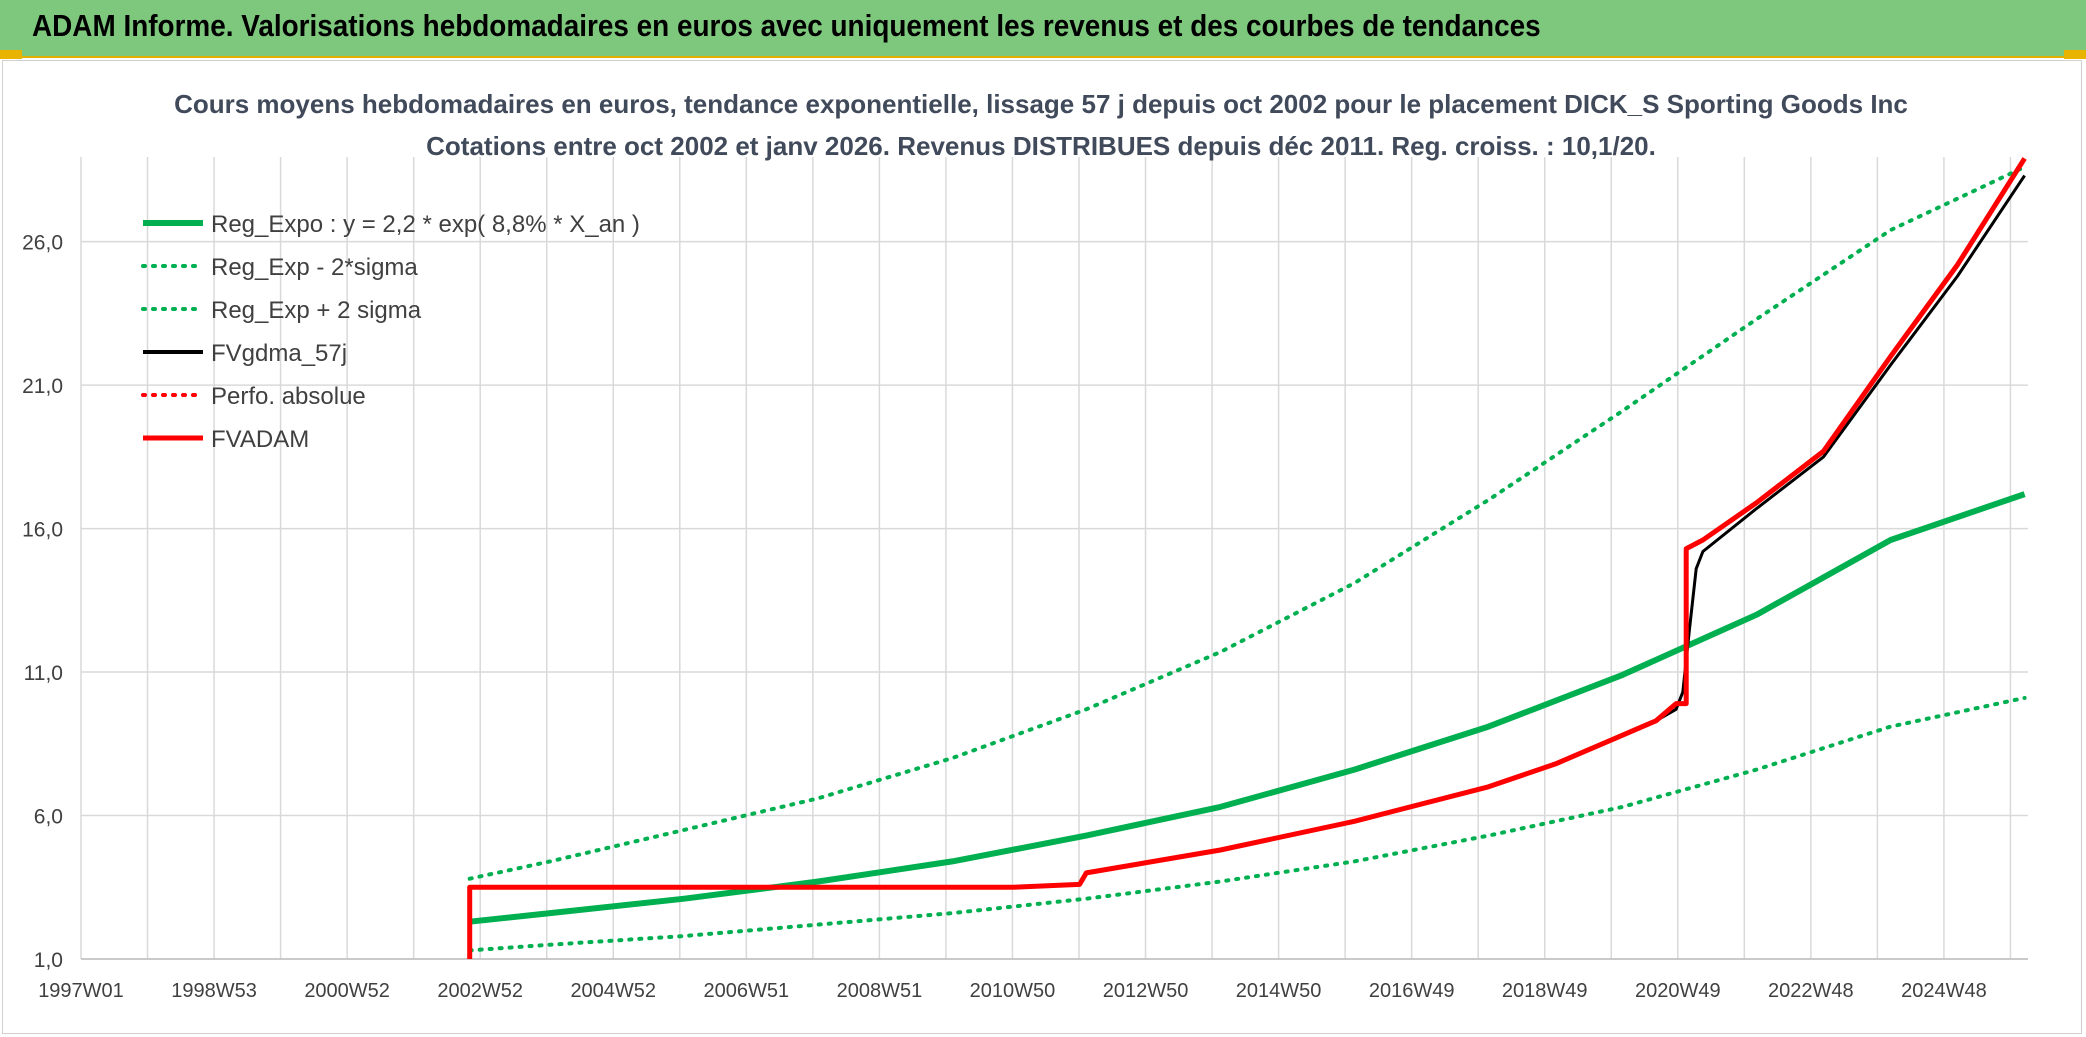 Image resolution: width=2086 pixels, height=1037 pixels. Describe the element at coordinates (43, 673) in the screenshot. I see `y-tick-label: 11,0` at that location.